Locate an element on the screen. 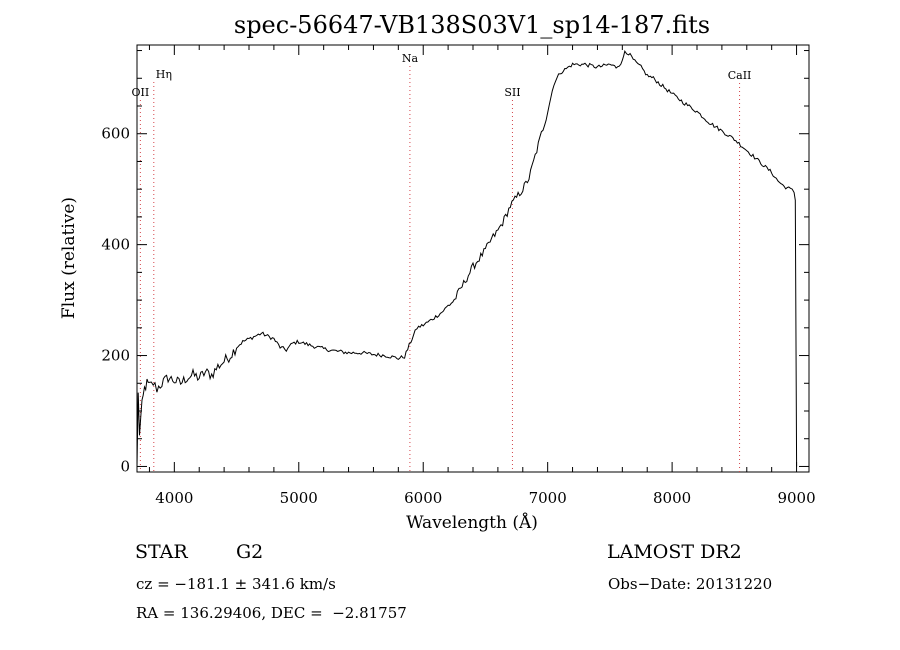 This screenshot has height=650, width=900. x-axis-label: Wavelength (Å) is located at coordinates (472, 522).